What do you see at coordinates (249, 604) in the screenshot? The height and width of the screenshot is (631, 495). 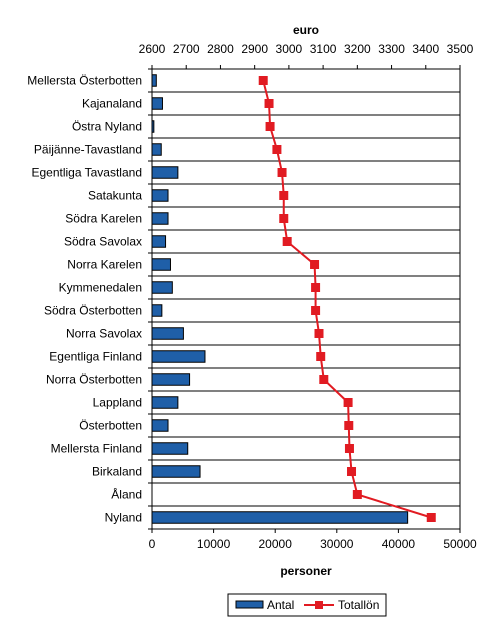 I see `legend-swatch-antal` at bounding box center [249, 604].